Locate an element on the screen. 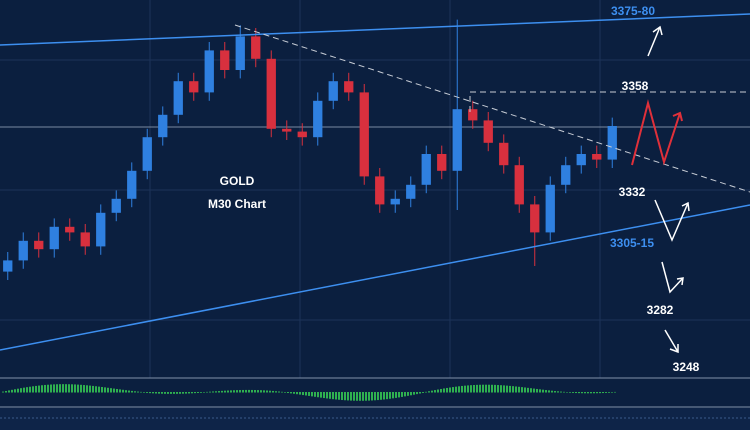 The image size is (750, 430). lower-panel is located at coordinates (375, 419).